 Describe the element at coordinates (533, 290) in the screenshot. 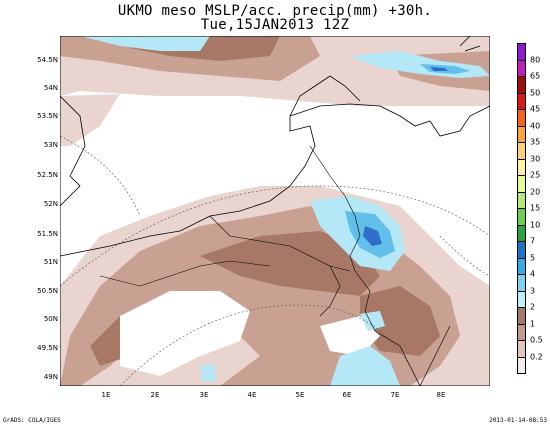

I see `legend-label: 3` at that location.